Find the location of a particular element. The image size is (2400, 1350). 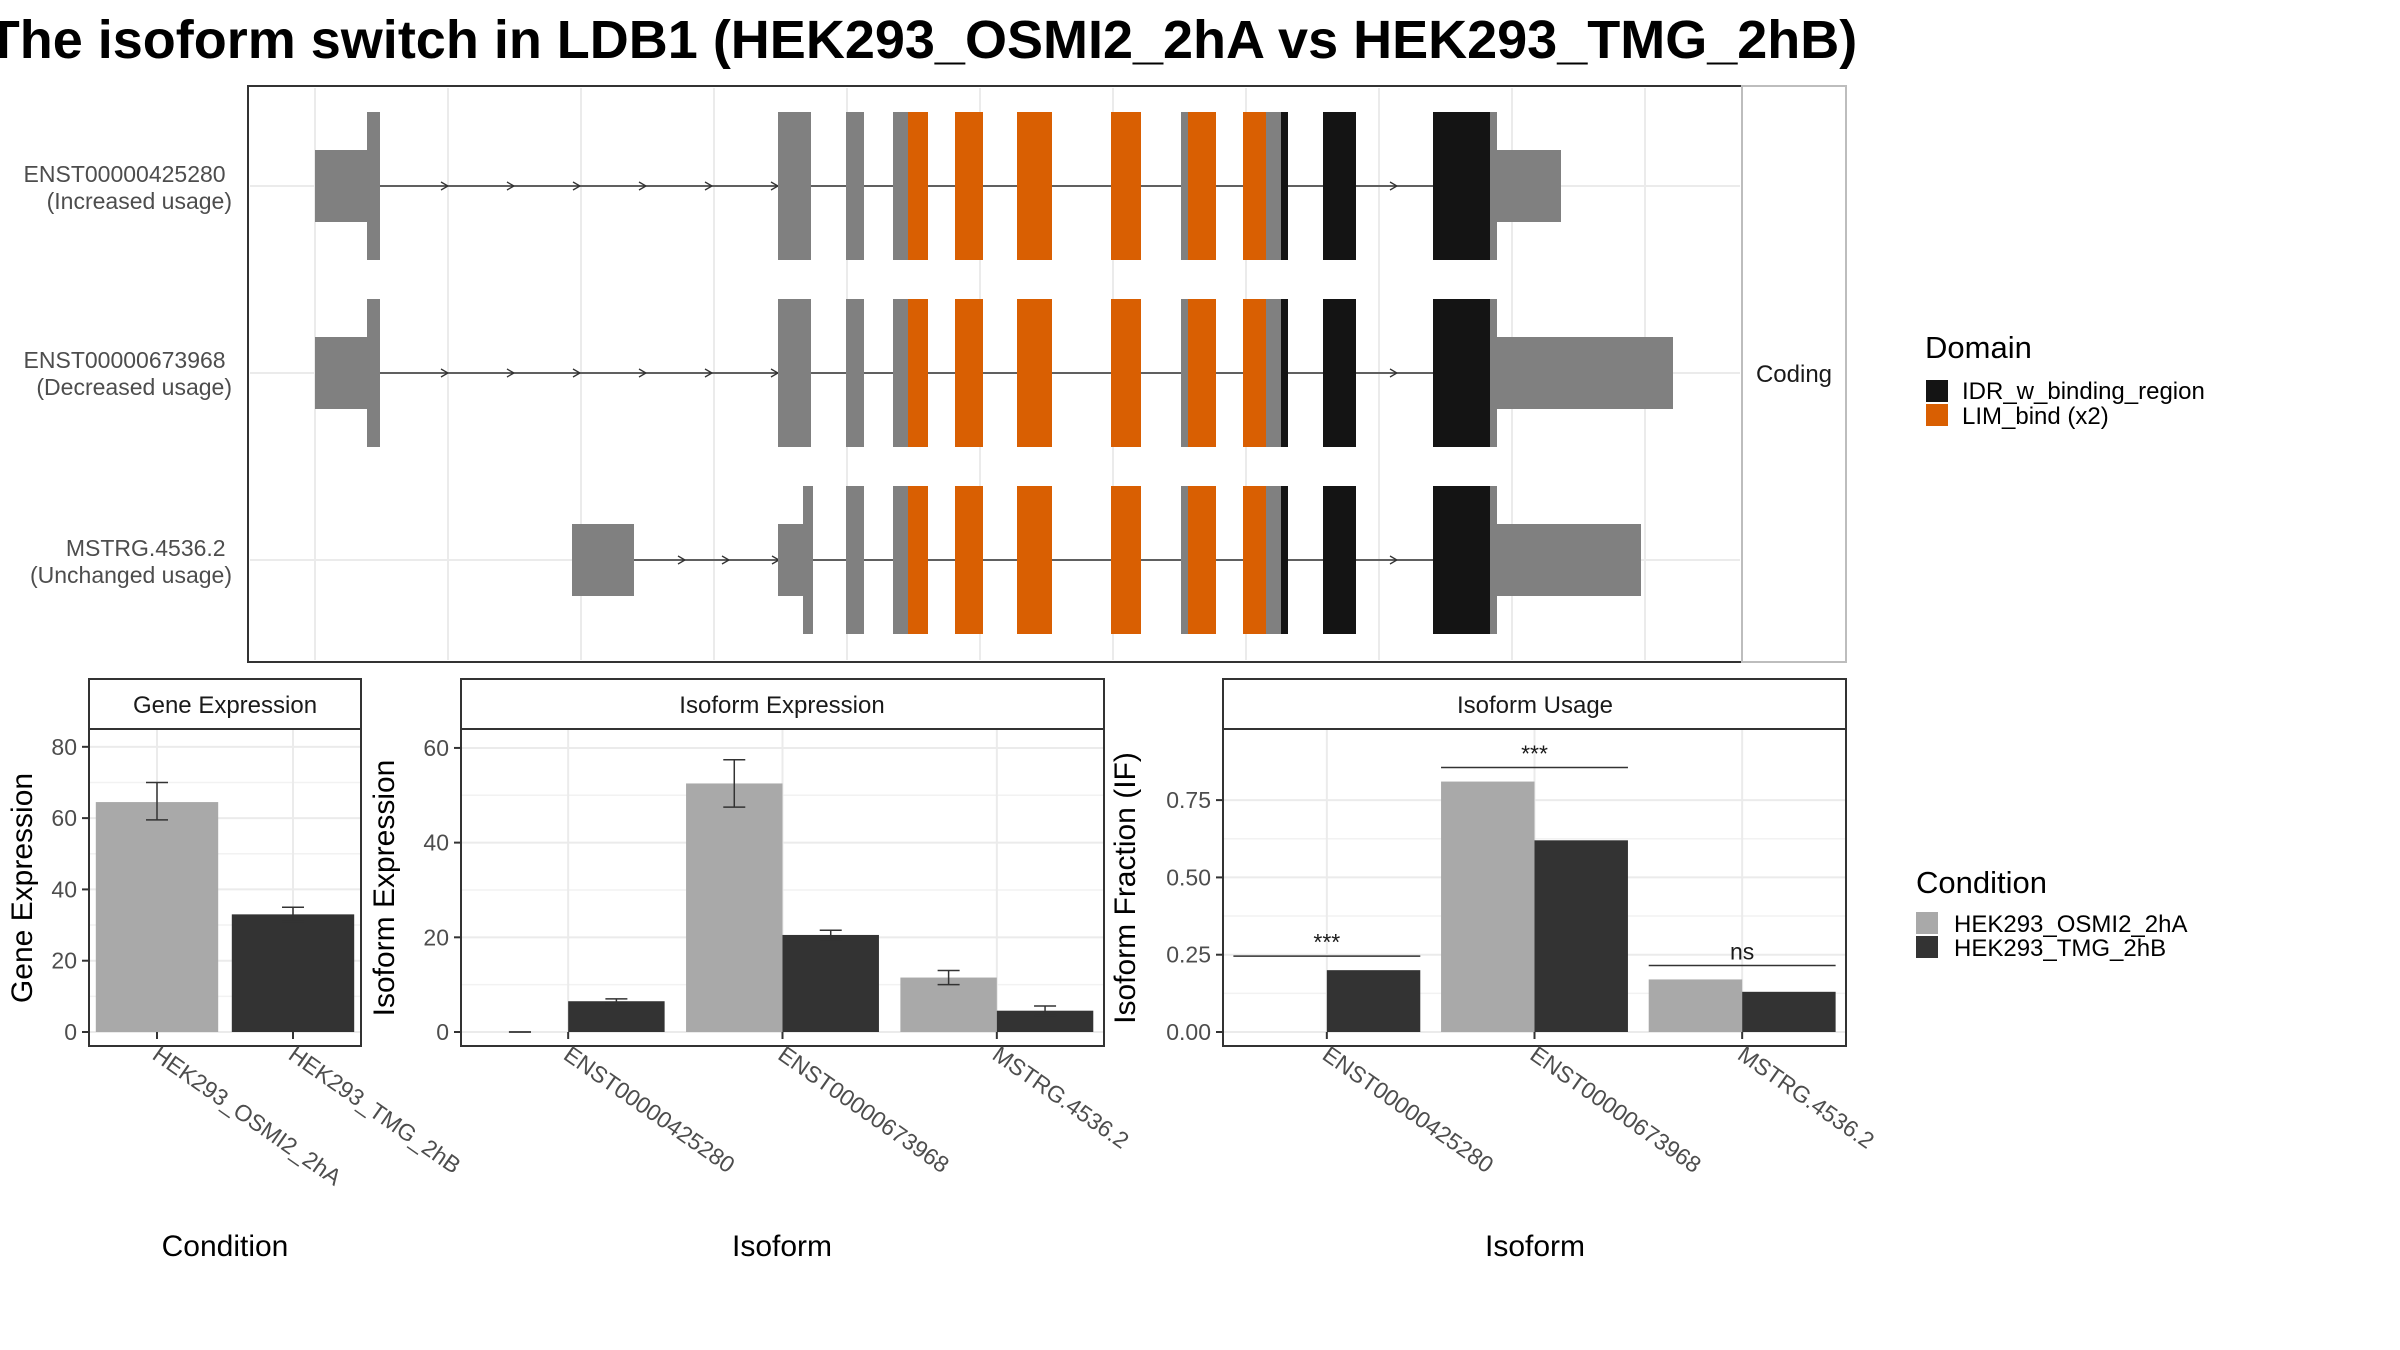

isoform-usage-ytick-label-2: 0.25 is located at coordinates (1188, 955).